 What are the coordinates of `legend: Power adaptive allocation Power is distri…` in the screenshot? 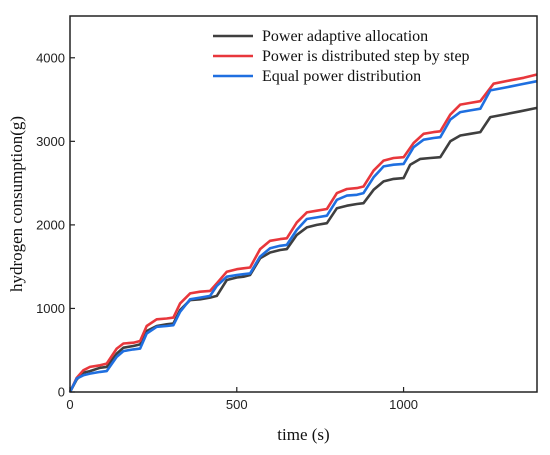 It's located at (341, 56).